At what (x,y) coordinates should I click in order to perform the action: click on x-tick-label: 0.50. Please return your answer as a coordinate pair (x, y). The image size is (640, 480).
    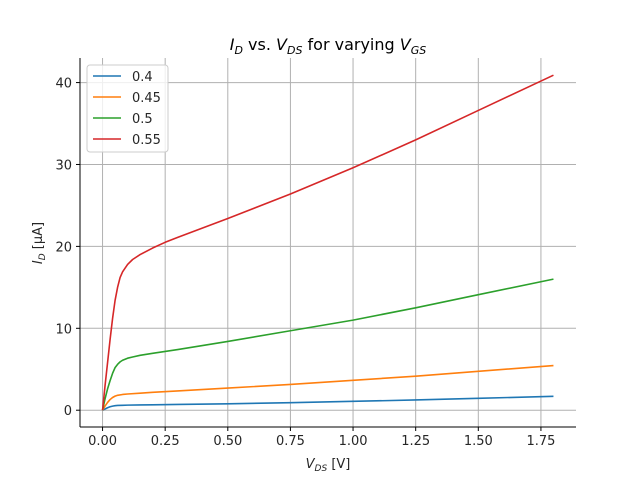
    Looking at the image, I should click on (227, 441).